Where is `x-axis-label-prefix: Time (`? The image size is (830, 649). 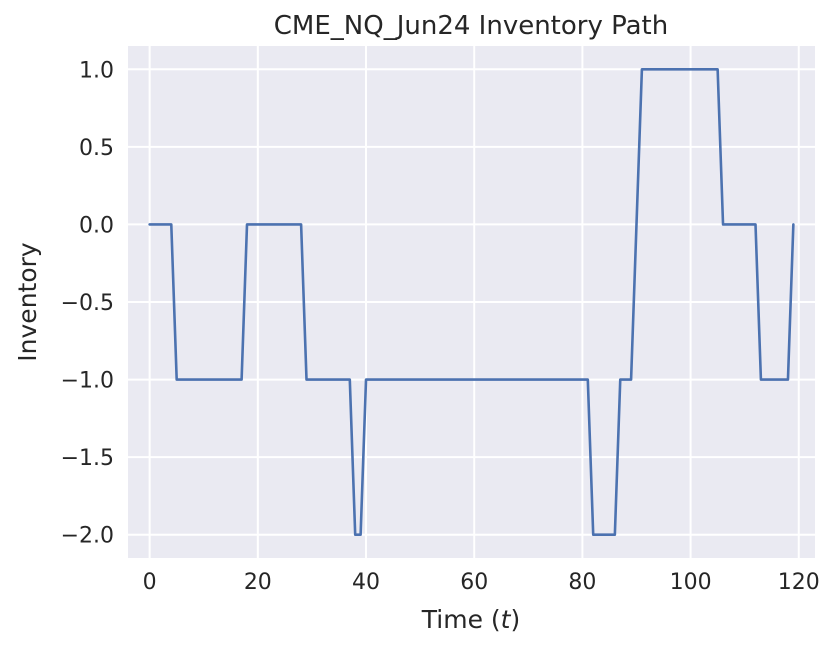
x-axis-label-prefix: Time ( is located at coordinates (461, 619).